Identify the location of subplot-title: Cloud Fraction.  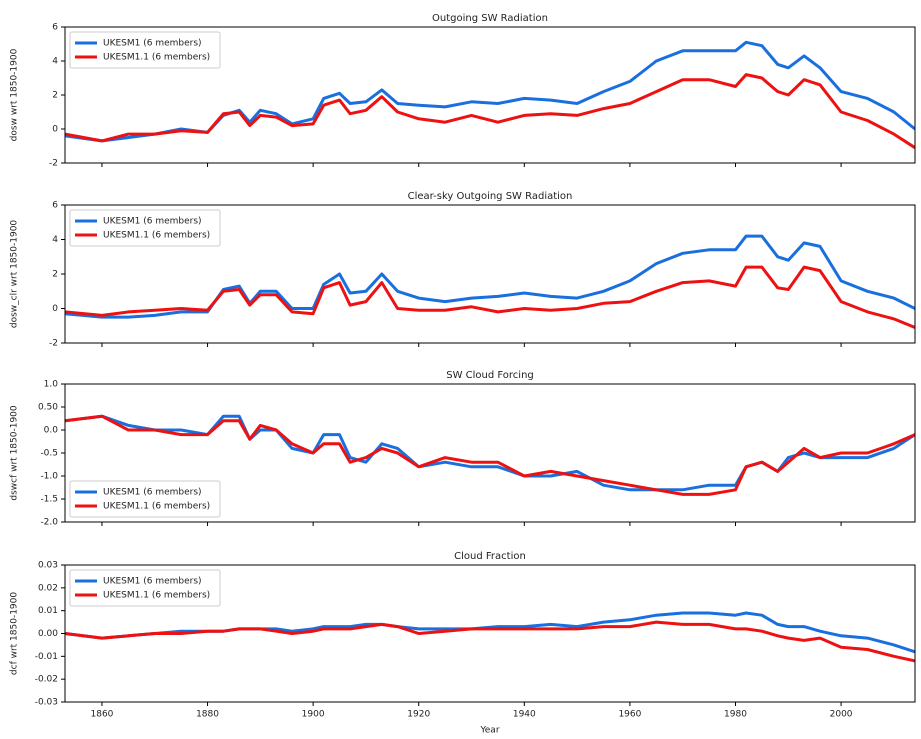
(490, 556).